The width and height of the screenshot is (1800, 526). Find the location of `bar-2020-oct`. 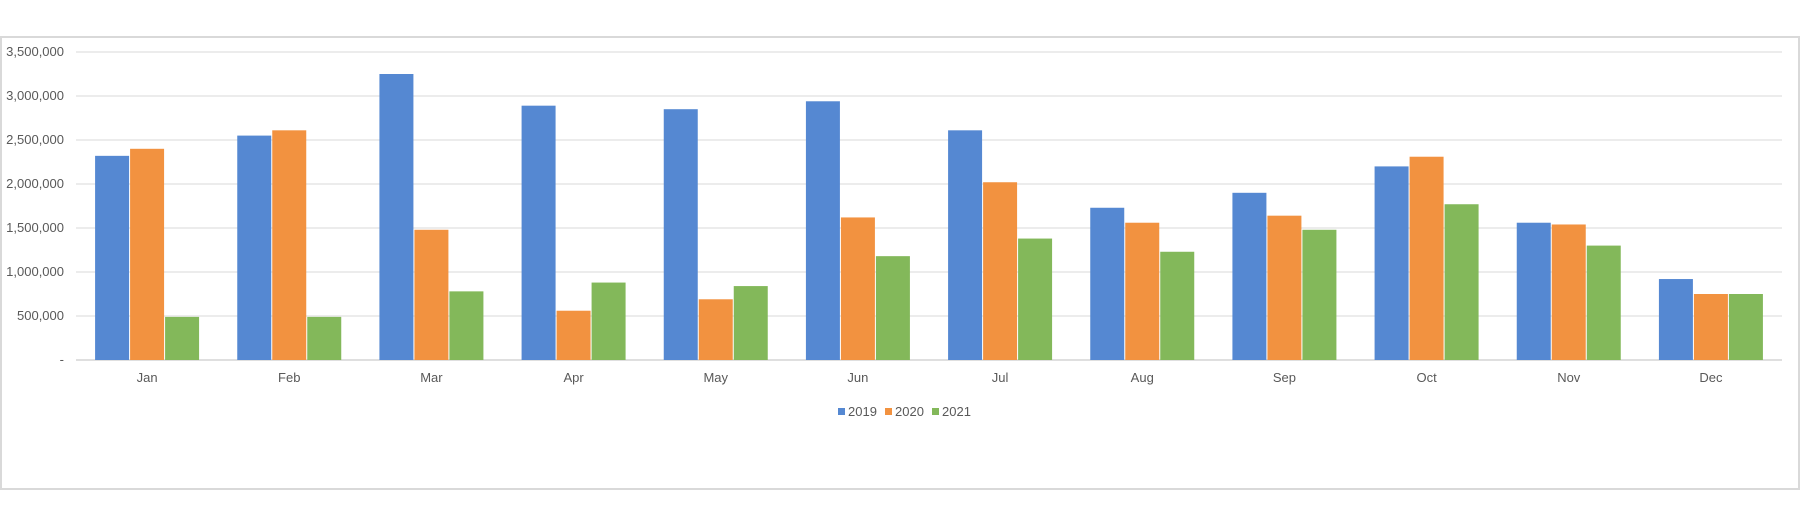

bar-2020-oct is located at coordinates (1426, 258).